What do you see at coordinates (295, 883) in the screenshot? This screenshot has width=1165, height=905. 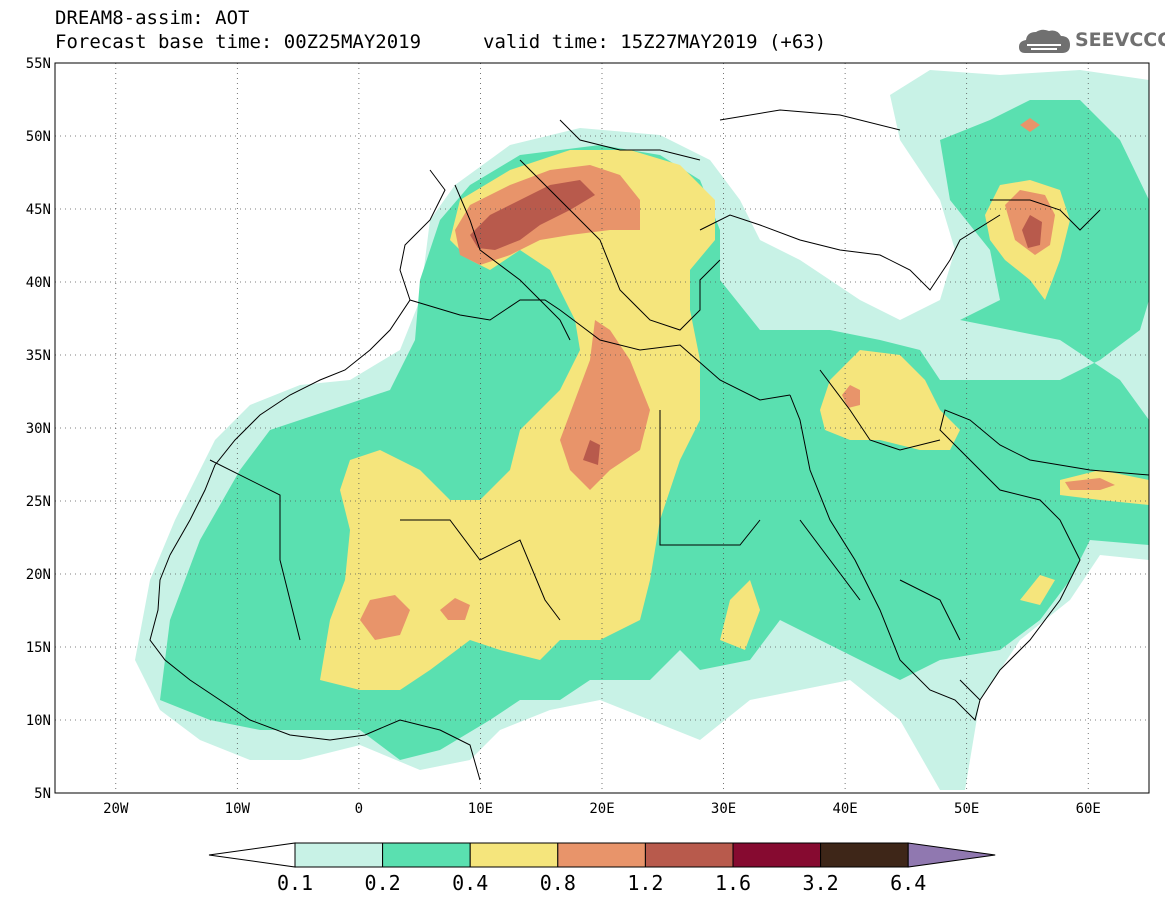 I see `colorbar-label: 0.1` at bounding box center [295, 883].